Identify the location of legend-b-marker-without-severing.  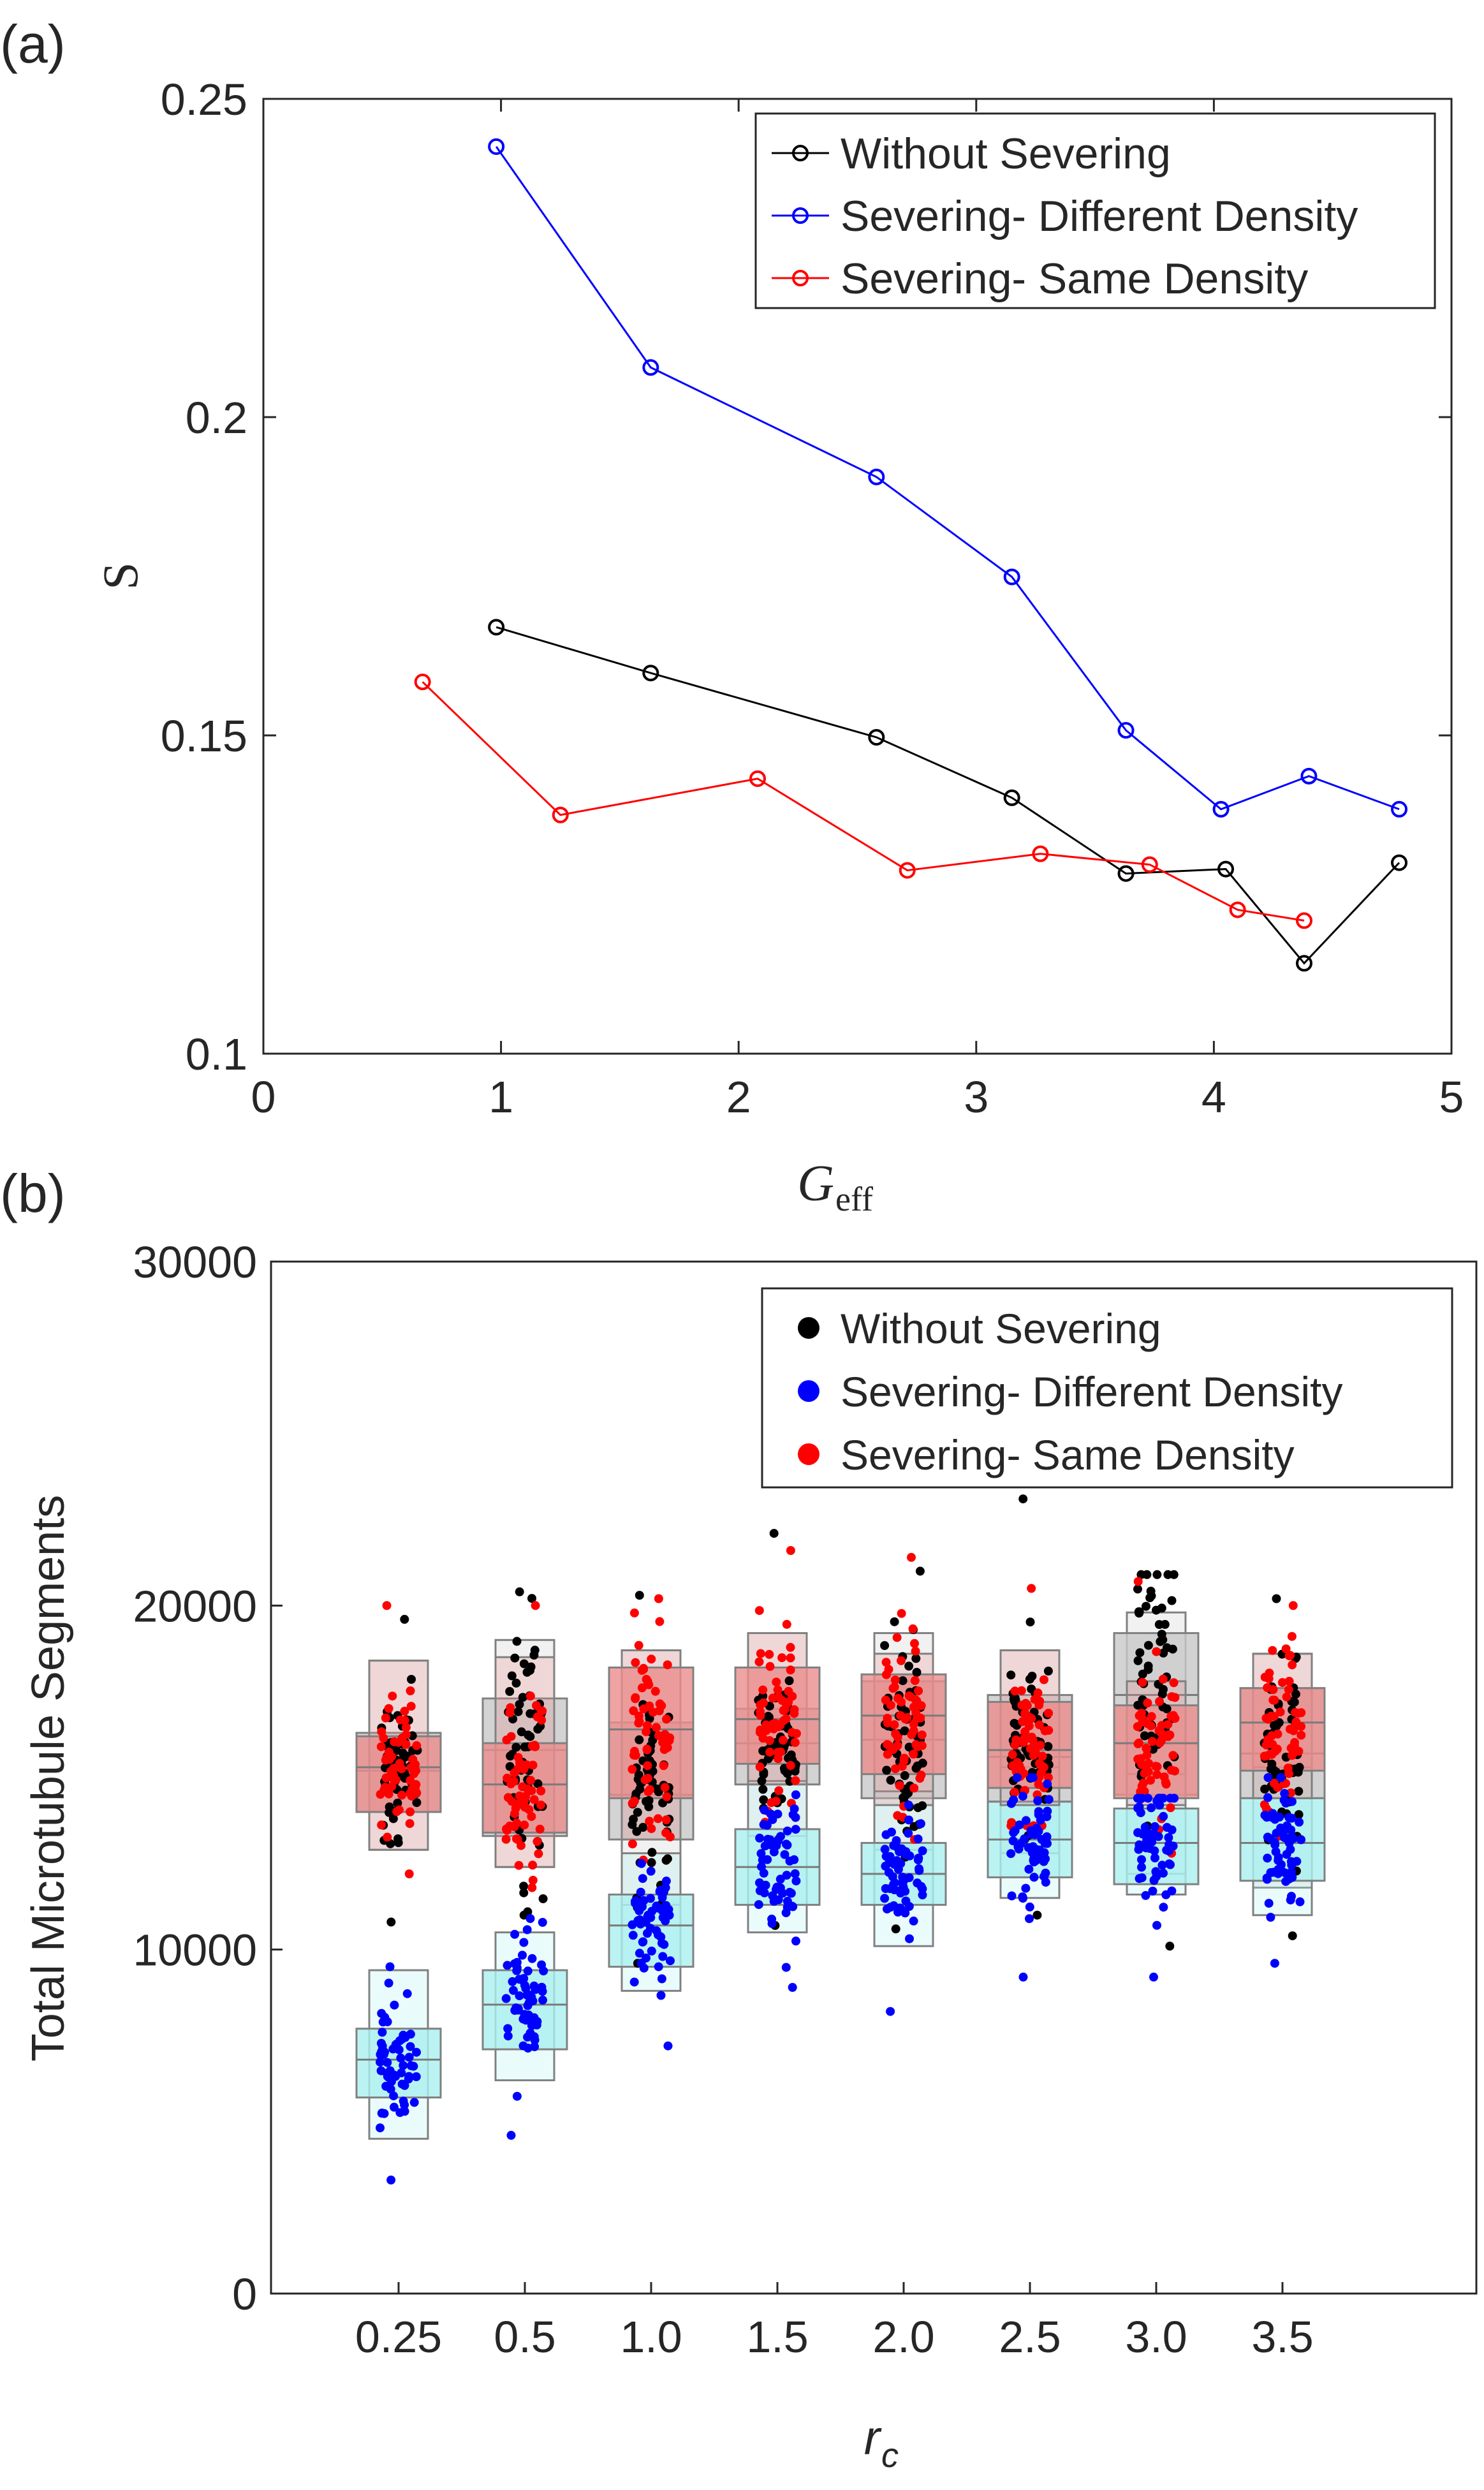
(808, 1328).